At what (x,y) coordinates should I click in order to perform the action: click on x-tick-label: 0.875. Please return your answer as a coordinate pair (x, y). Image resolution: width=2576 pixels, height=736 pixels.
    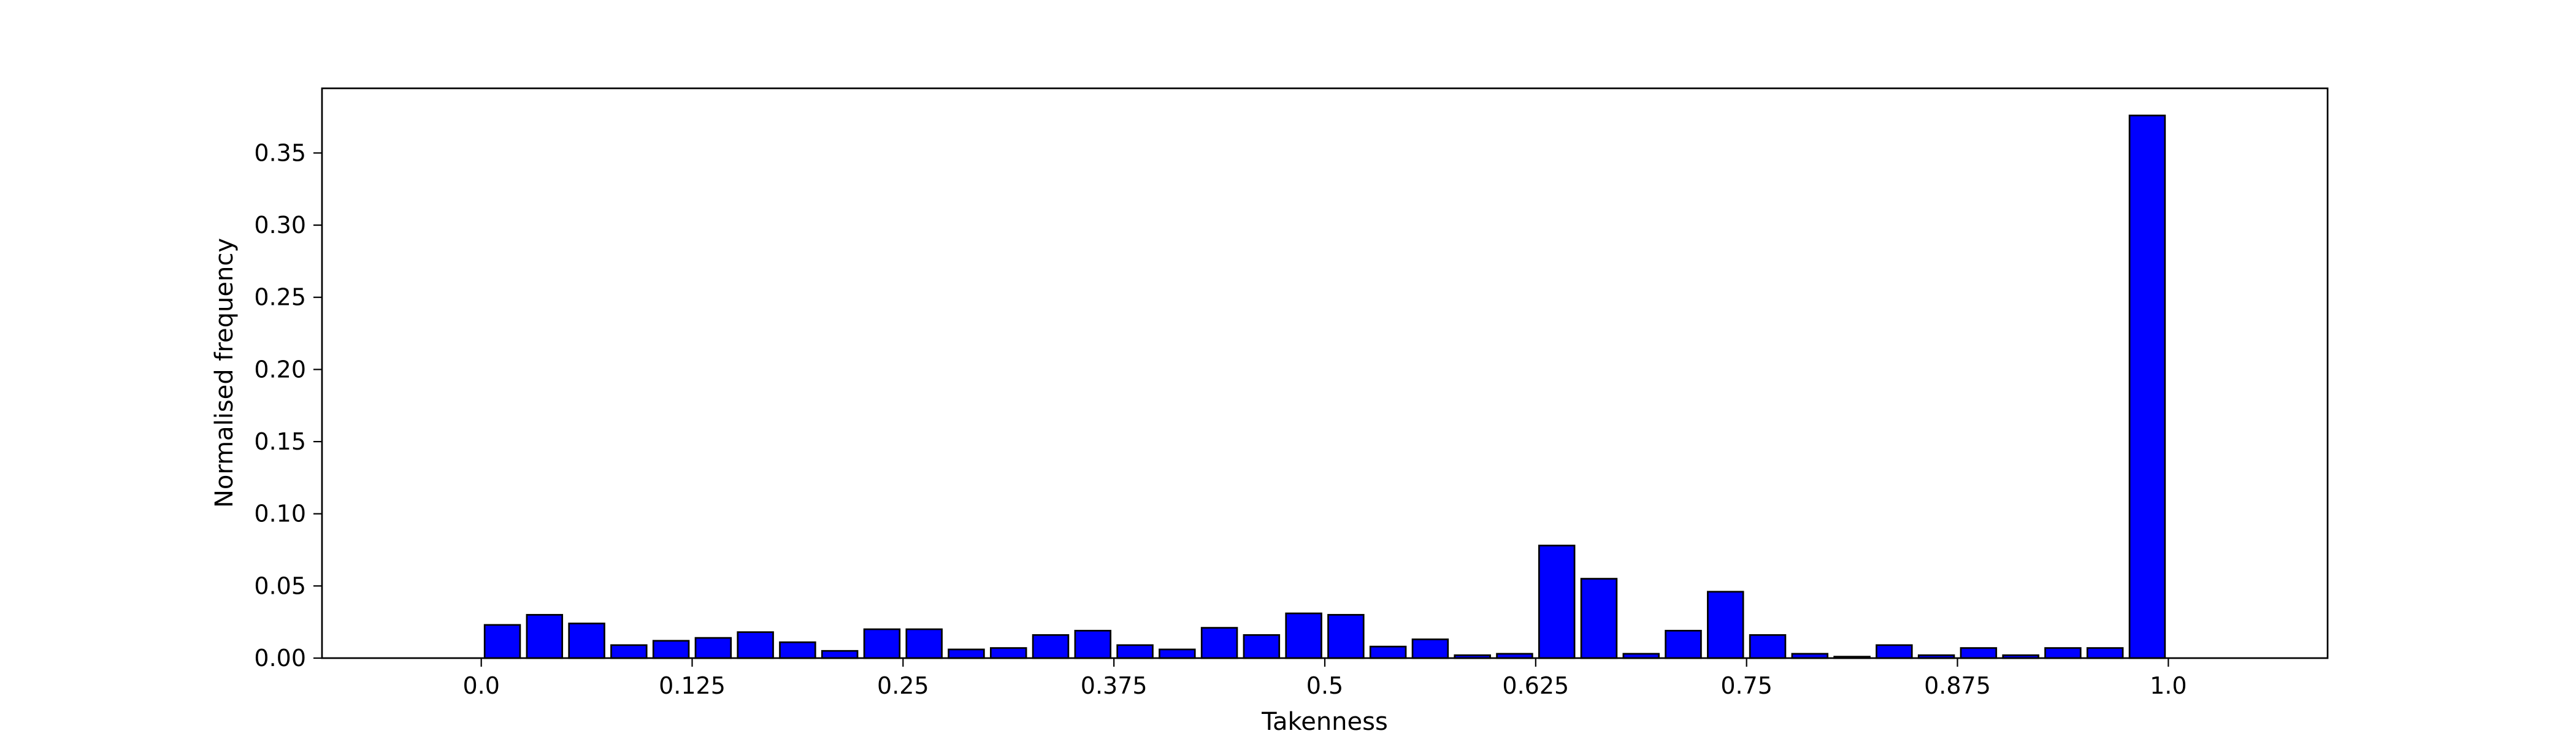
    Looking at the image, I should click on (1957, 685).